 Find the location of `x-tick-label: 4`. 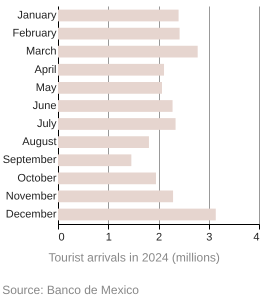

x-tick-label: 4 is located at coordinates (256, 238).